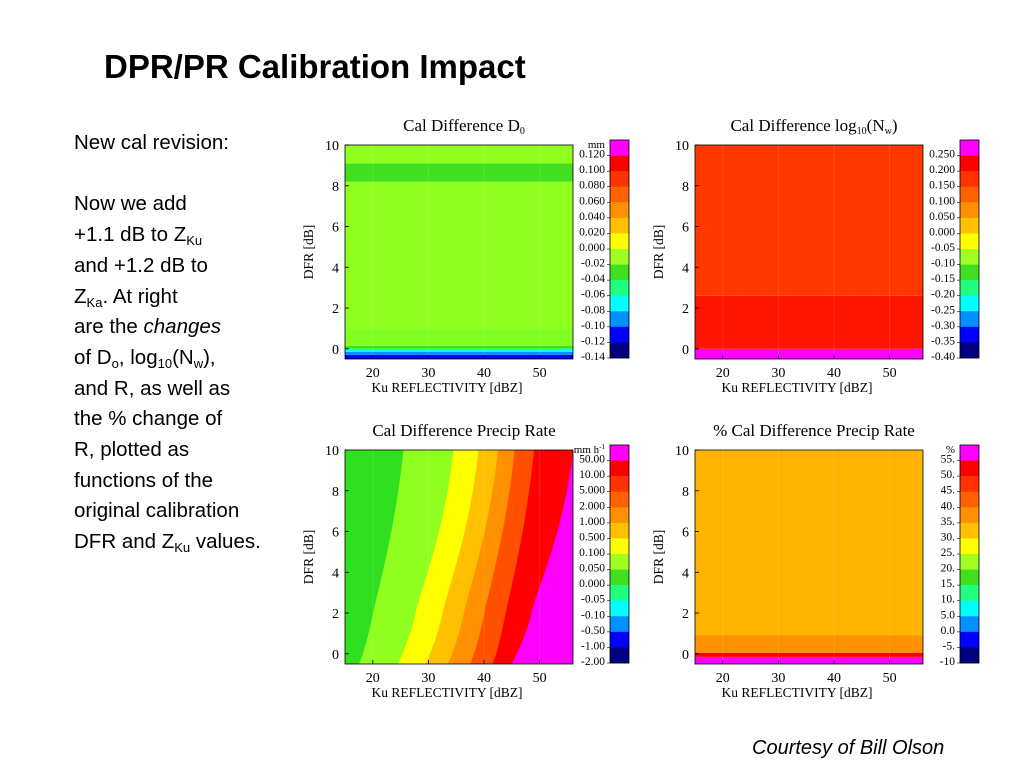 The height and width of the screenshot is (768, 1024). I want to click on y-tick-label: 0, so click(335, 655).